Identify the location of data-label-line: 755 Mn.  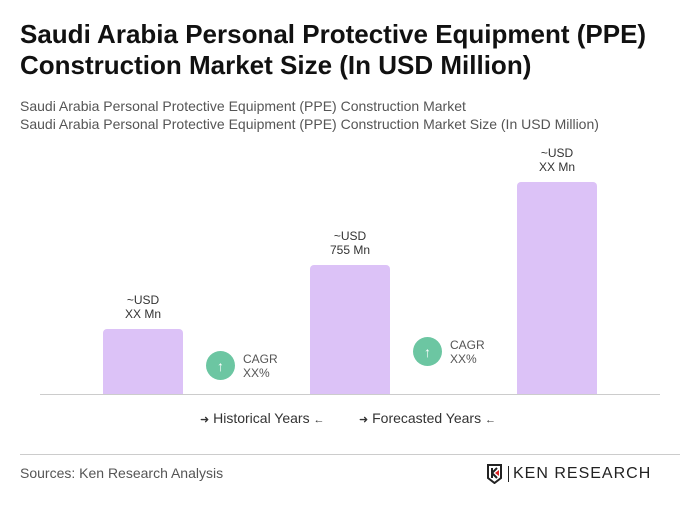
(350, 249).